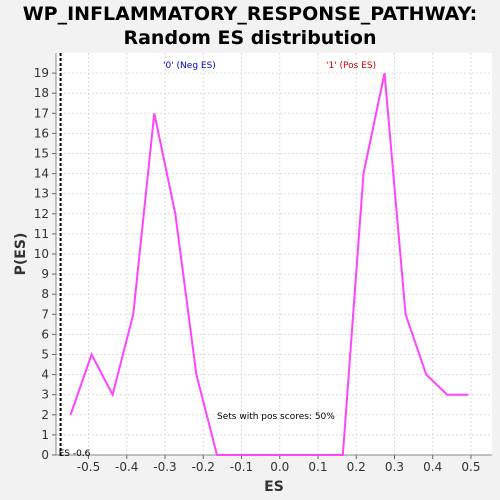 Image resolution: width=500 pixels, height=500 pixels. What do you see at coordinates (75, 454) in the screenshot?
I see `es-marker-label: ES -0.6` at bounding box center [75, 454].